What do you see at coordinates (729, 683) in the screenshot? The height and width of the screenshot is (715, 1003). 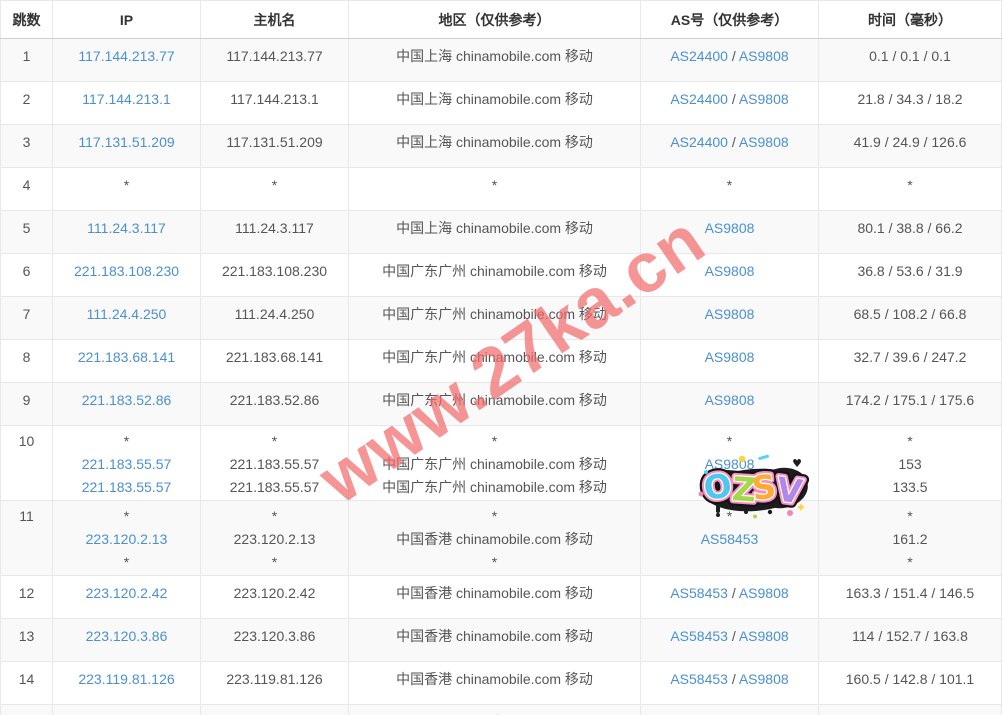 I see `asn-cell: AS58453 / AS9808` at bounding box center [729, 683].